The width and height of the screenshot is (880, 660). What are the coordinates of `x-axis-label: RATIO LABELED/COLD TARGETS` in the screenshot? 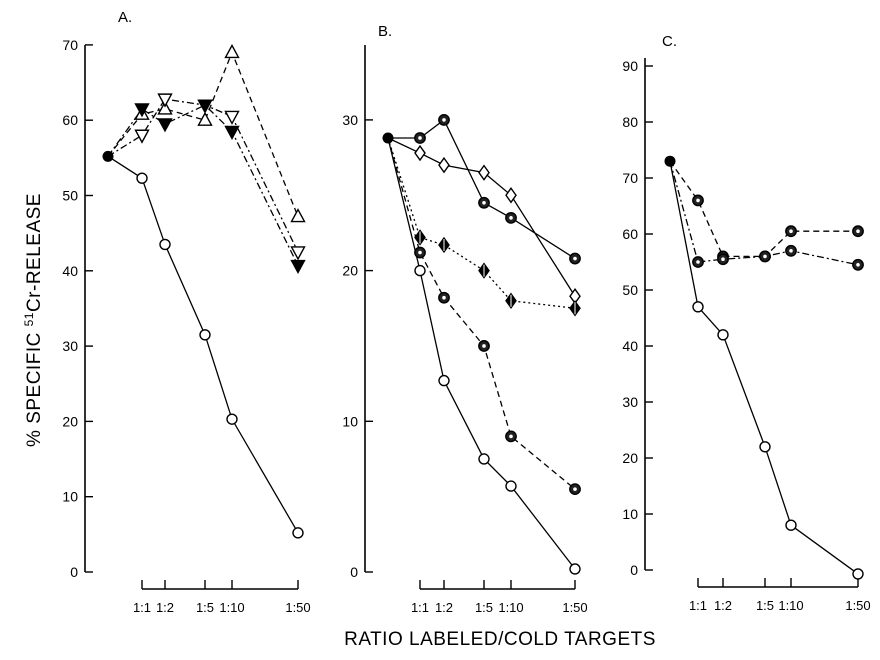 It's located at (500, 639).